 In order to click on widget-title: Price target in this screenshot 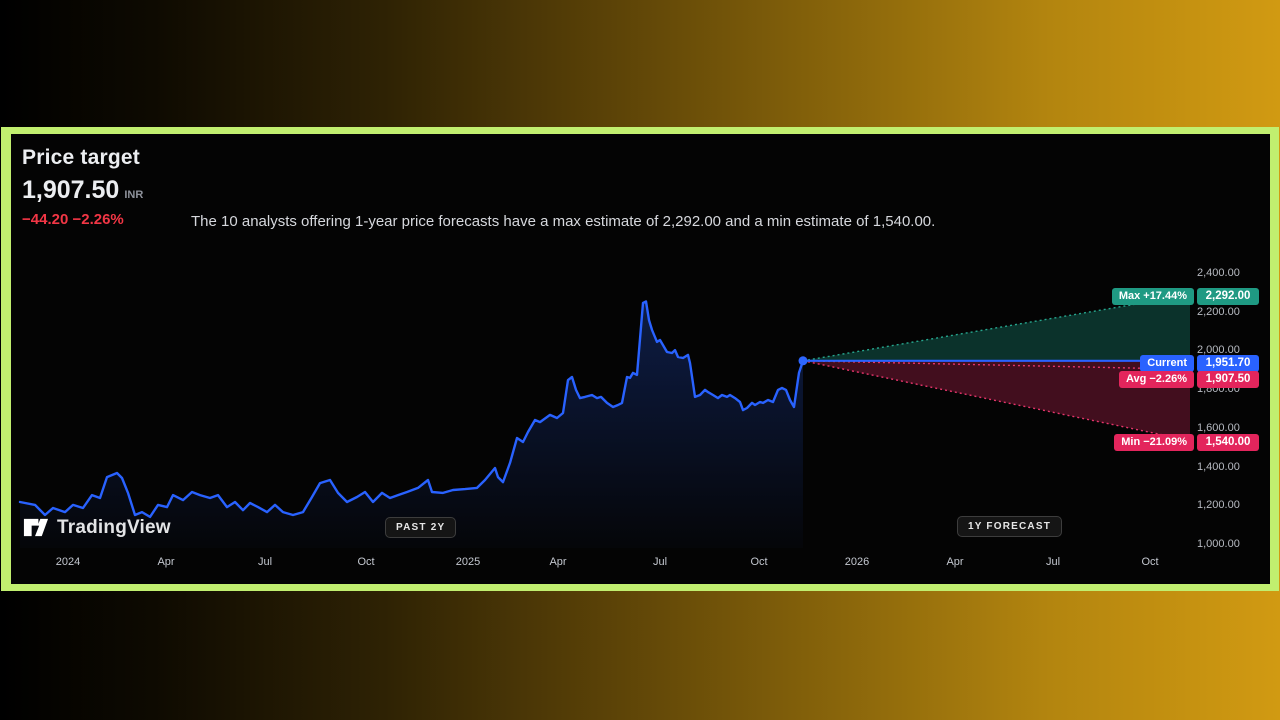, I will do `click(81, 157)`.